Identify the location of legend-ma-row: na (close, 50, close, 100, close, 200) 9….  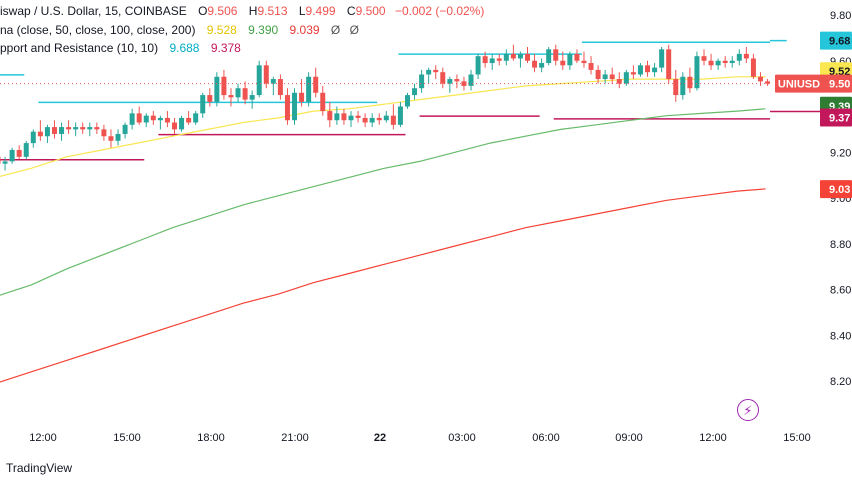
(181, 30).